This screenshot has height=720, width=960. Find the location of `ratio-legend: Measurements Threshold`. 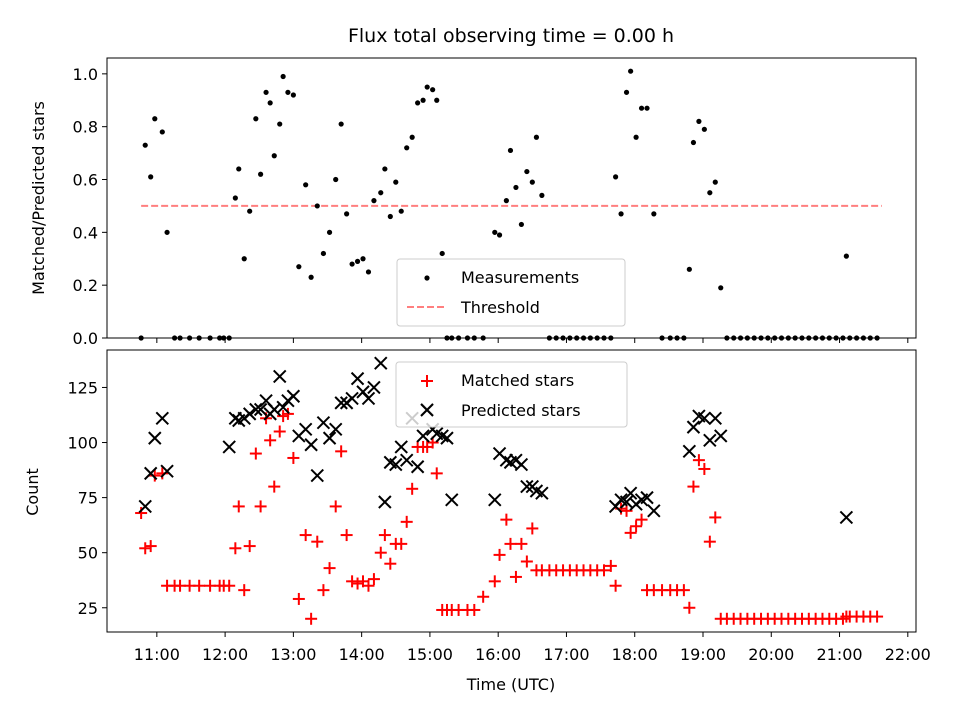

ratio-legend: Measurements Threshold is located at coordinates (511, 292).